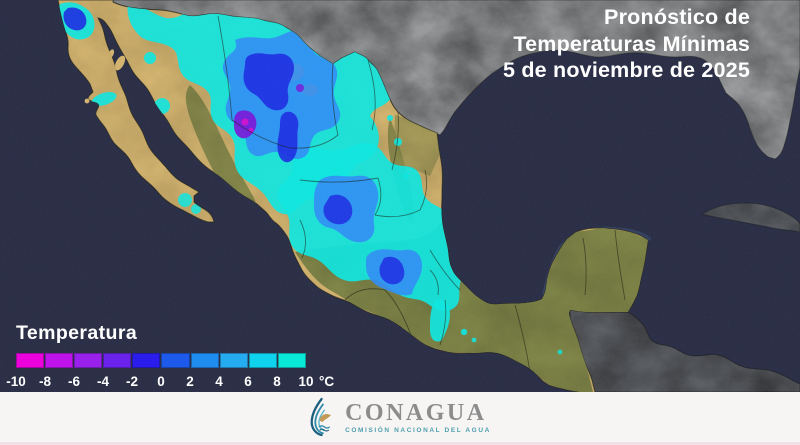 This screenshot has height=445, width=800. Describe the element at coordinates (181, 383) in the screenshot. I see `legend-tick-labels: -10 -8 -6 -4 -2 0 2 4 6 8 10 °C` at that location.